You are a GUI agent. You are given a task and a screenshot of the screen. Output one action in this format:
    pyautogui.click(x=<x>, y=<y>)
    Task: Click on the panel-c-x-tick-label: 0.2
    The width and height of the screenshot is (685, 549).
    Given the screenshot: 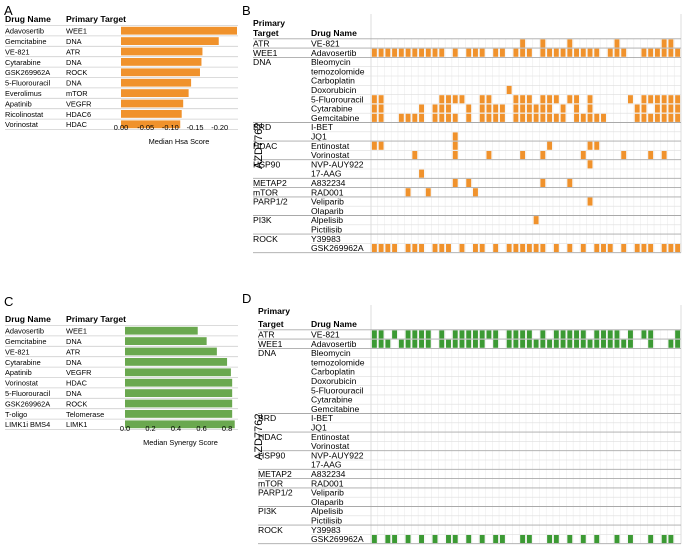 What is the action you would take?
    pyautogui.click(x=150, y=428)
    